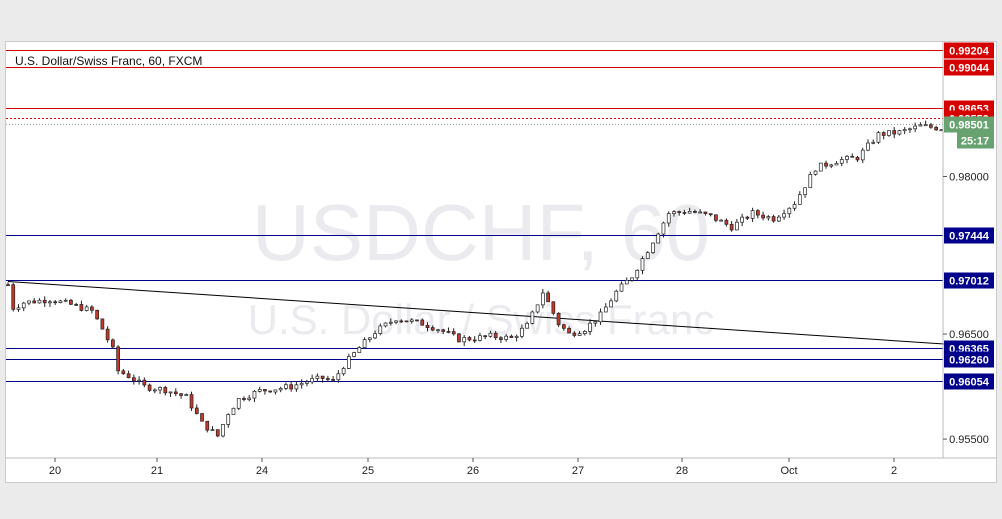 This screenshot has height=519, width=1002. I want to click on level-label: 0.96260, so click(969, 361).